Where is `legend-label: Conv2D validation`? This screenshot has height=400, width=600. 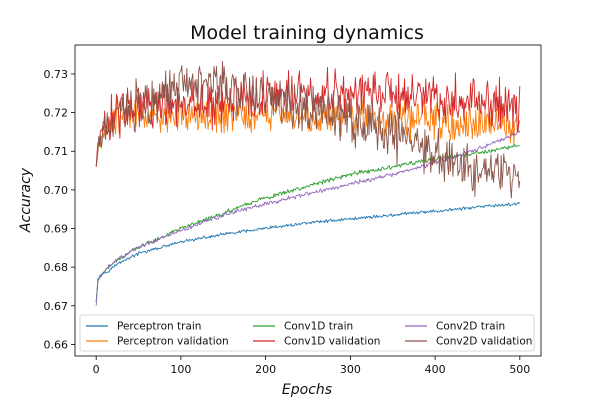
legend-label: Conv2D validation is located at coordinates (484, 342).